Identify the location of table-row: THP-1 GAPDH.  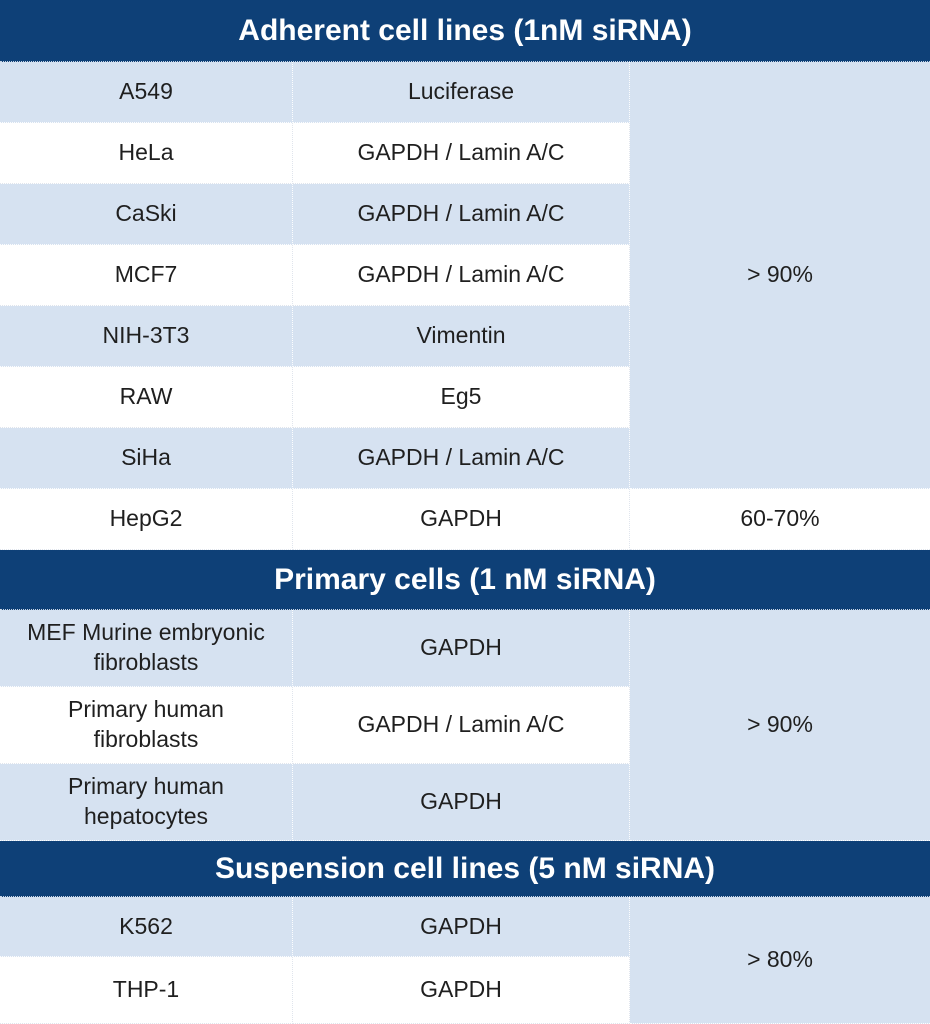
(465, 990).